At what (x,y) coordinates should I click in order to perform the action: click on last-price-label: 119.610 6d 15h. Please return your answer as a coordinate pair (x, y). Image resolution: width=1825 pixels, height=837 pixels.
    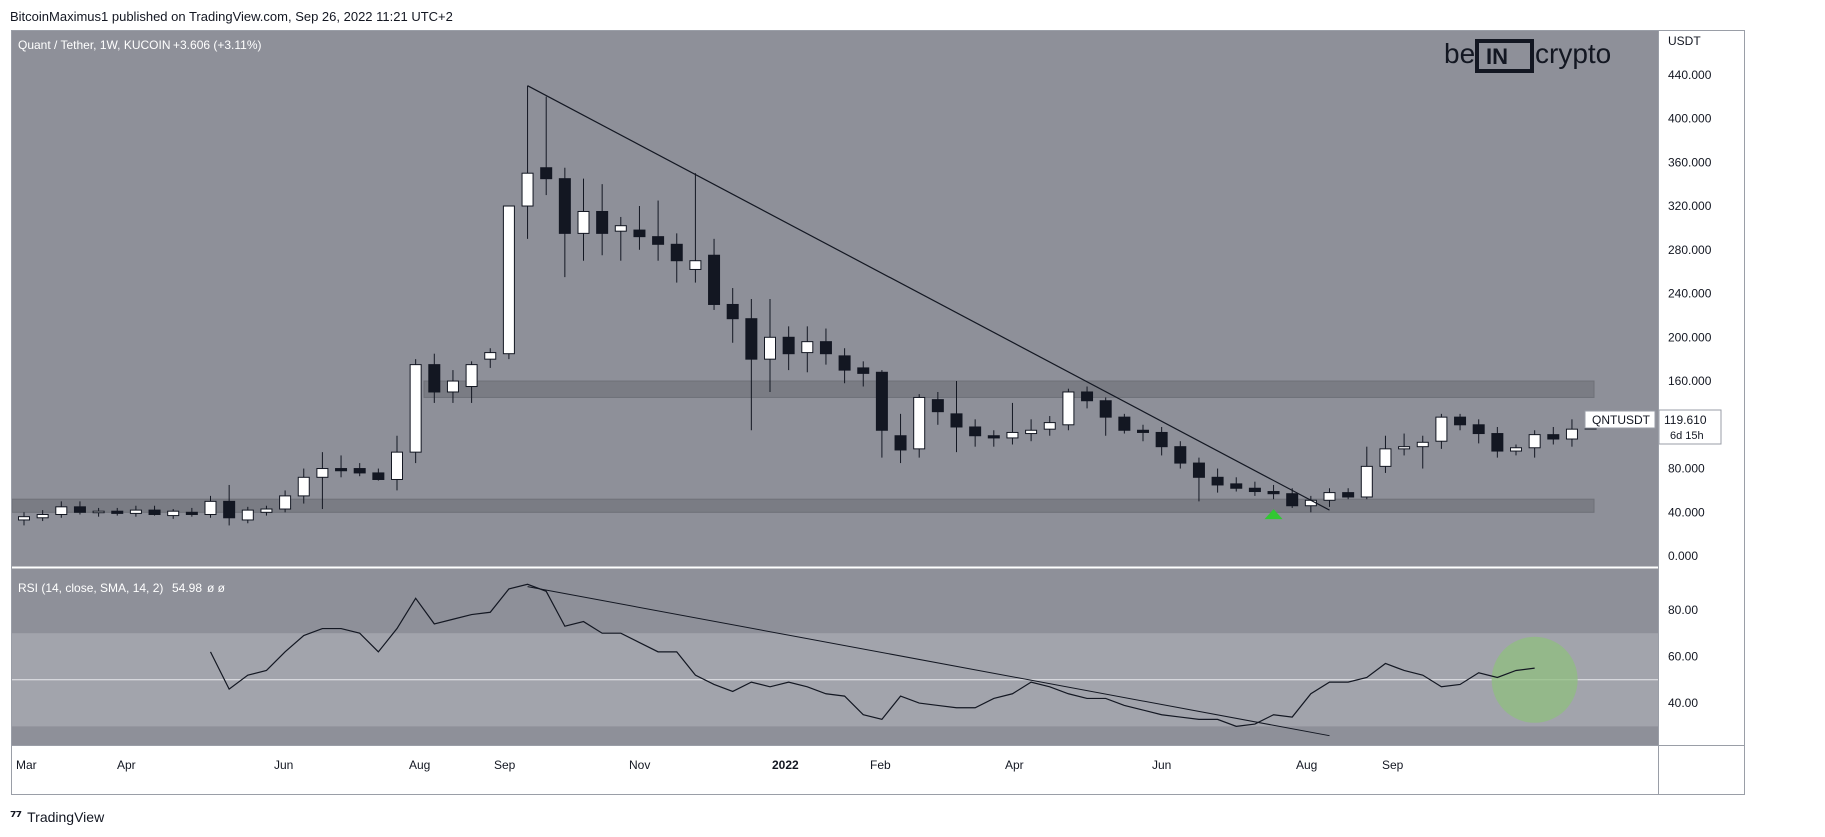
    Looking at the image, I should click on (1690, 427).